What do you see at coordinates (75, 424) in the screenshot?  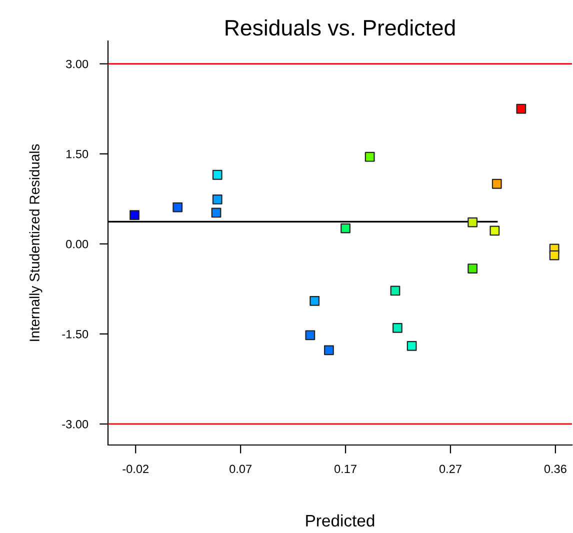 I see `y-tick-label: -3.00` at bounding box center [75, 424].